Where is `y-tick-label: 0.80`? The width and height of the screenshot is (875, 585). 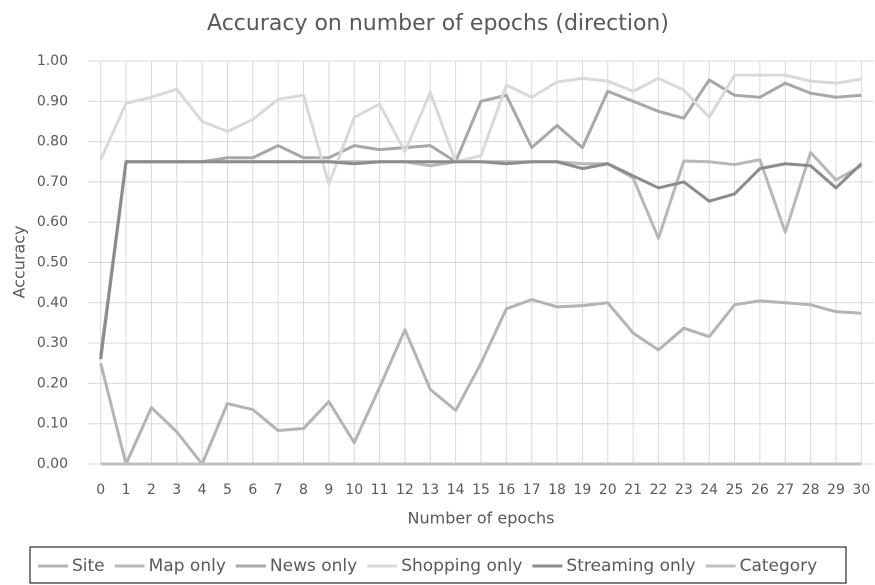
y-tick-label: 0.80 is located at coordinates (52, 142).